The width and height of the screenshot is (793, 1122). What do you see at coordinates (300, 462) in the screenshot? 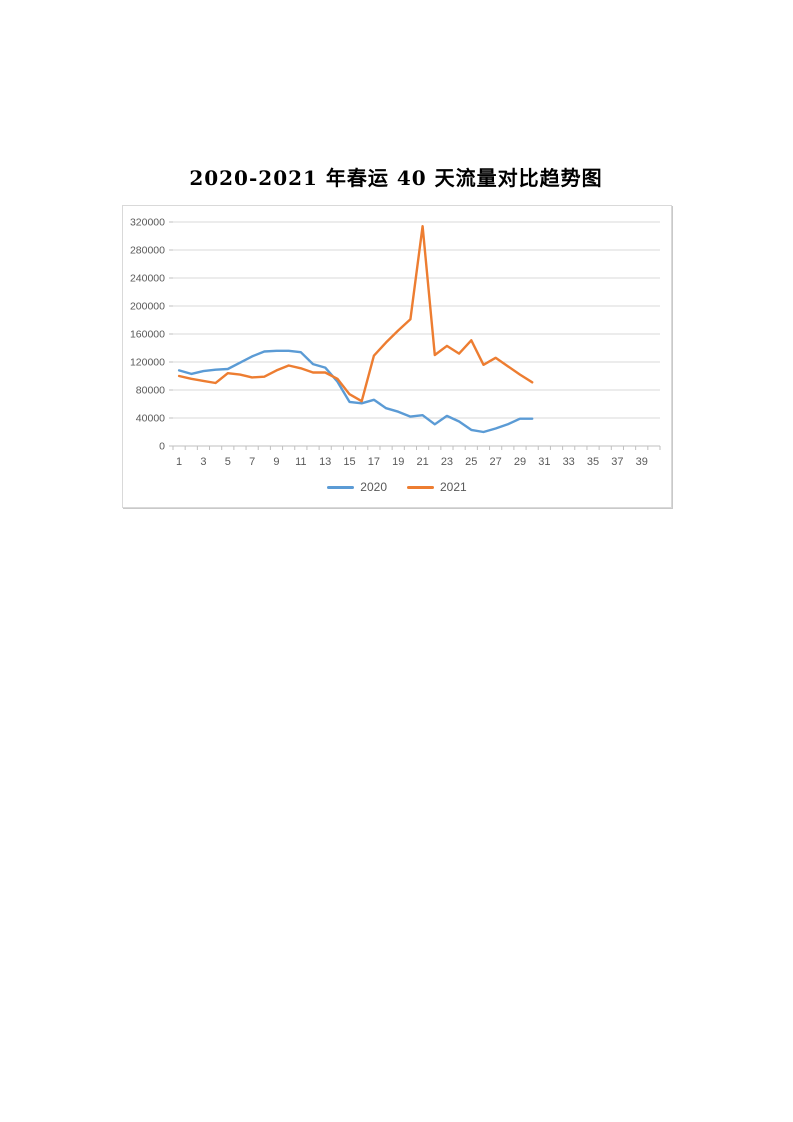
I see `svg-text: 11` at bounding box center [300, 462].